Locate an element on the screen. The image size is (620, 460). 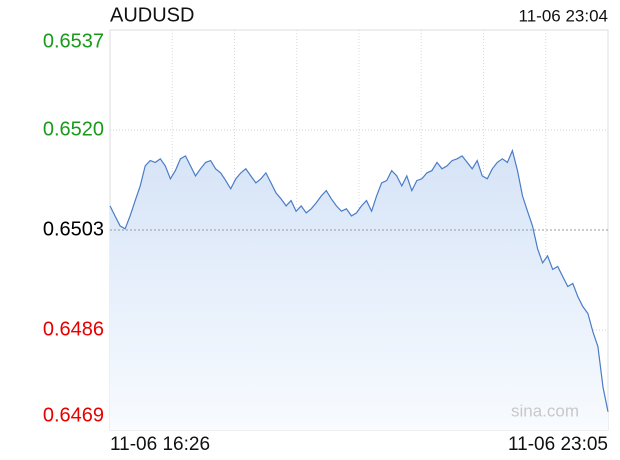
y-tick-label: 0.6503 is located at coordinates (73, 229).